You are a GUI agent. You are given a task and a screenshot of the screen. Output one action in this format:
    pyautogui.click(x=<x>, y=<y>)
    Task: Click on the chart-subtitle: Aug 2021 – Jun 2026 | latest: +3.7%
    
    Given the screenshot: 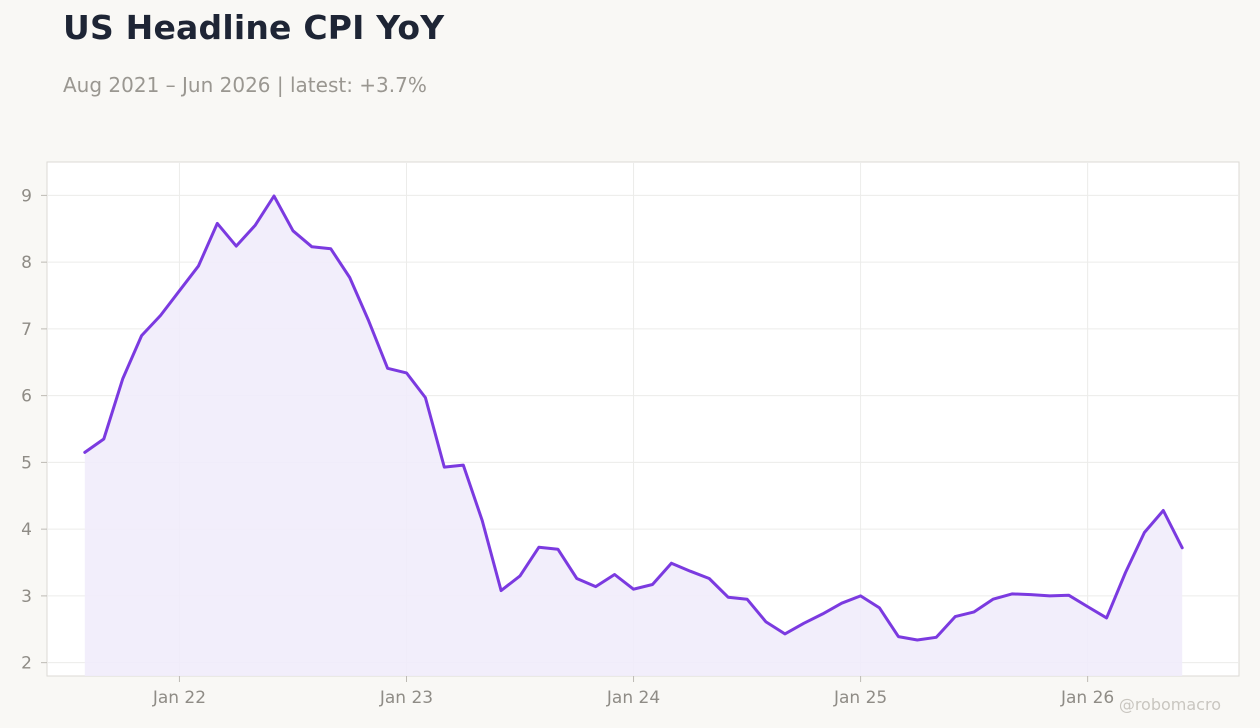 What is the action you would take?
    pyautogui.click(x=245, y=85)
    